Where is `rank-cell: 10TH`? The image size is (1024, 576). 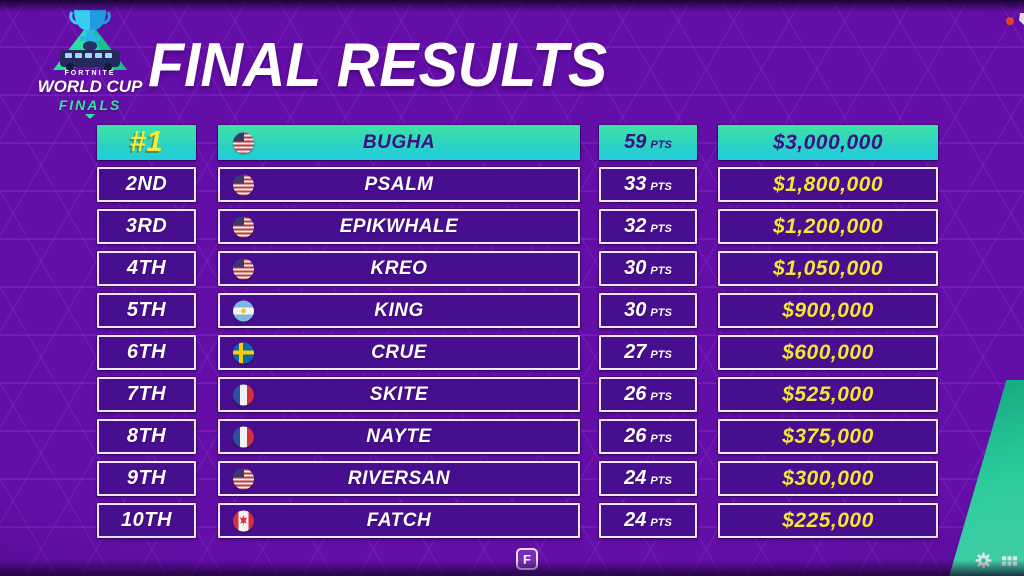
rank-cell: 10TH is located at coordinates (146, 520).